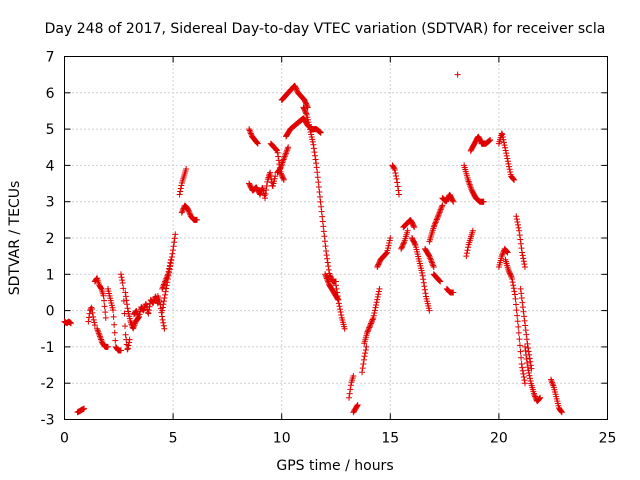 This screenshot has height=480, width=640. What do you see at coordinates (50, 239) in the screenshot?
I see `y-tick-label: 2` at bounding box center [50, 239].